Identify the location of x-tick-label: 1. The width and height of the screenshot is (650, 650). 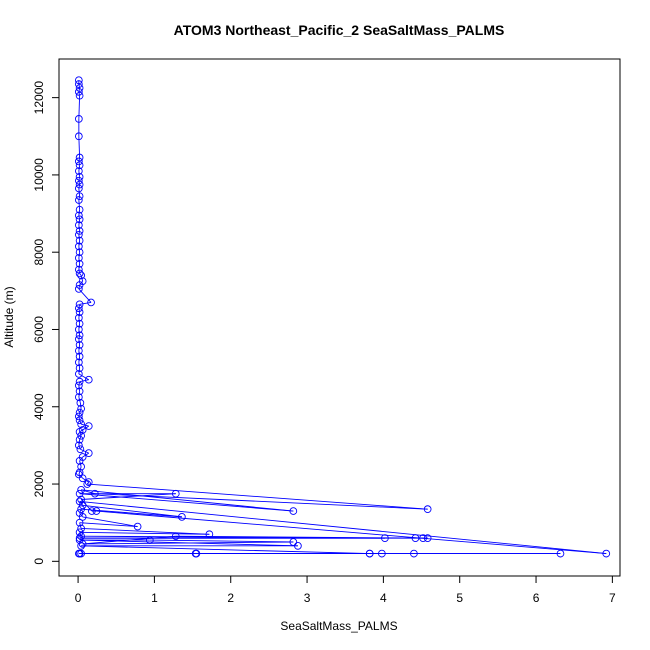
(154, 598).